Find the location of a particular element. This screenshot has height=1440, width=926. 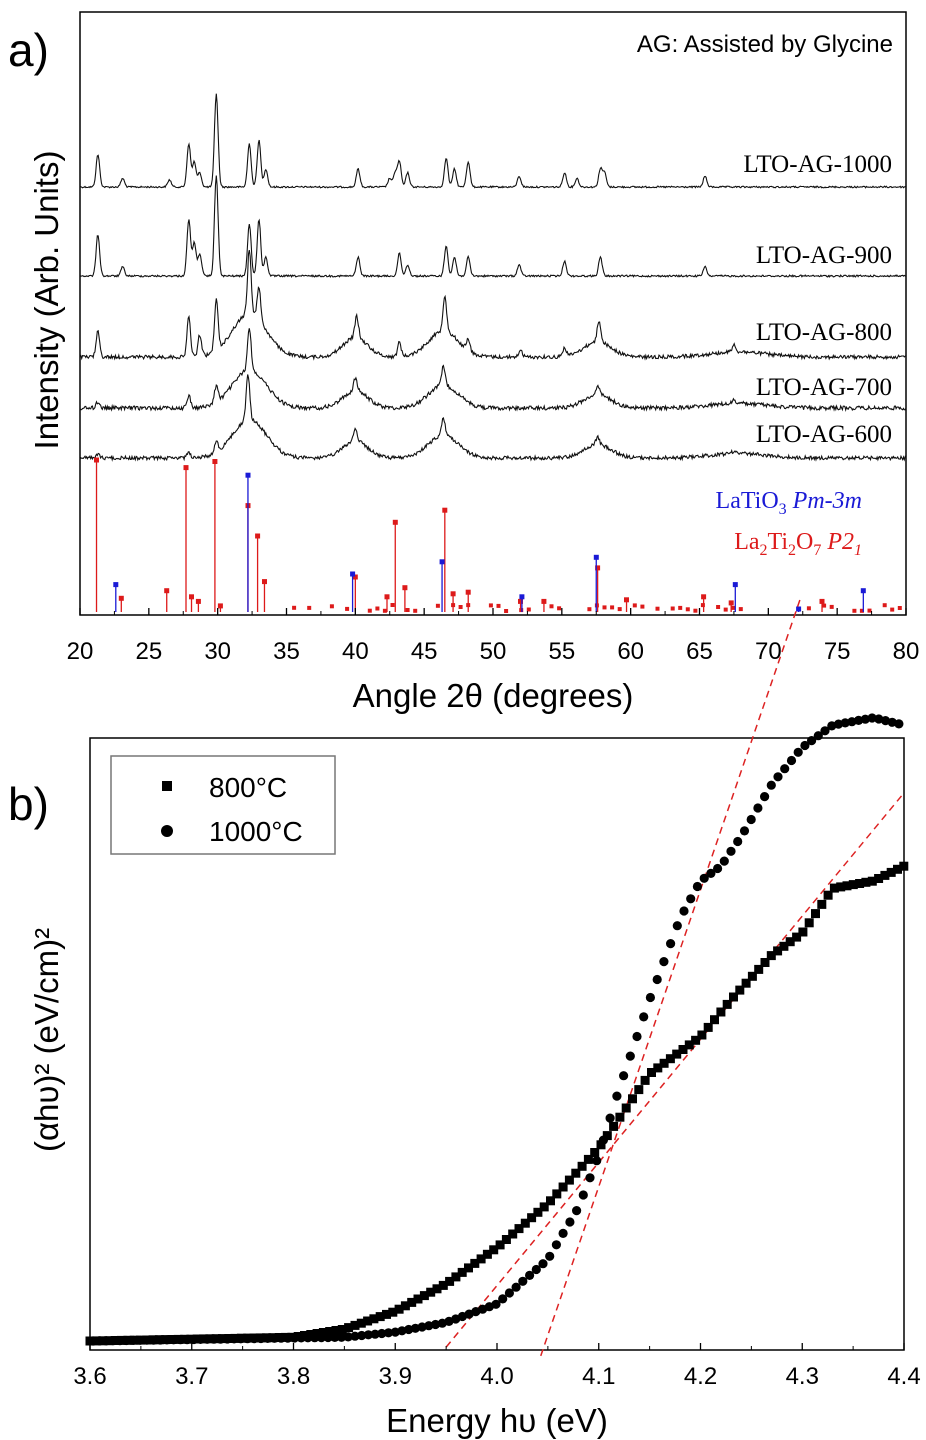

x-tick-label: 35 is located at coordinates (286, 651).